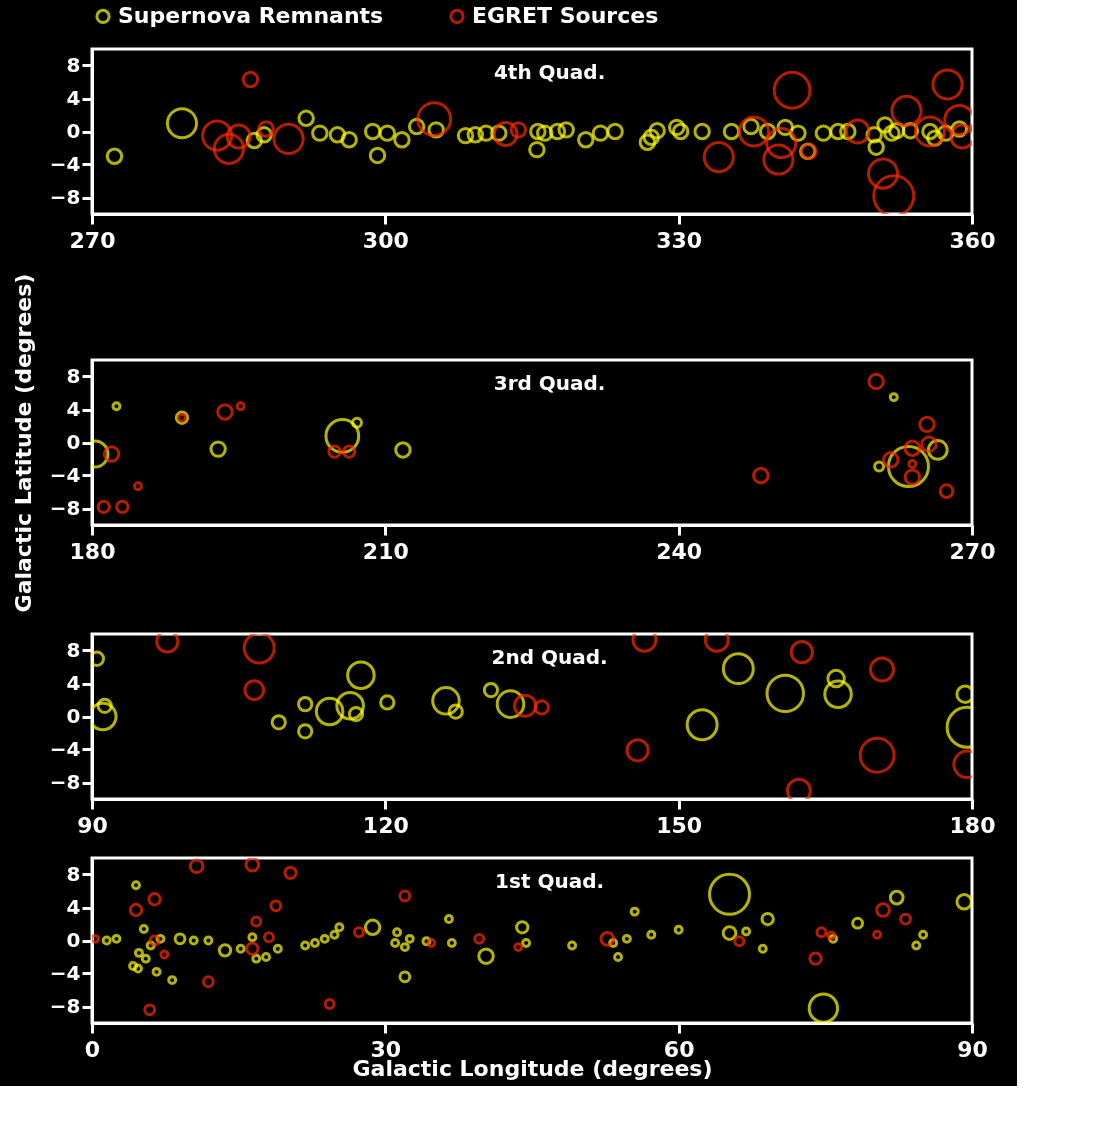 The image size is (1109, 1141). Describe the element at coordinates (385, 240) in the screenshot. I see `x-tick-label: 300` at that location.